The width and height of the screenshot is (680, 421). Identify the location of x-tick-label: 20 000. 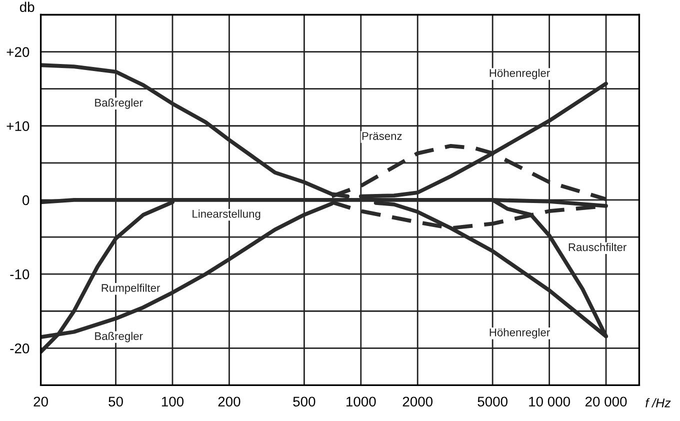
(606, 401).